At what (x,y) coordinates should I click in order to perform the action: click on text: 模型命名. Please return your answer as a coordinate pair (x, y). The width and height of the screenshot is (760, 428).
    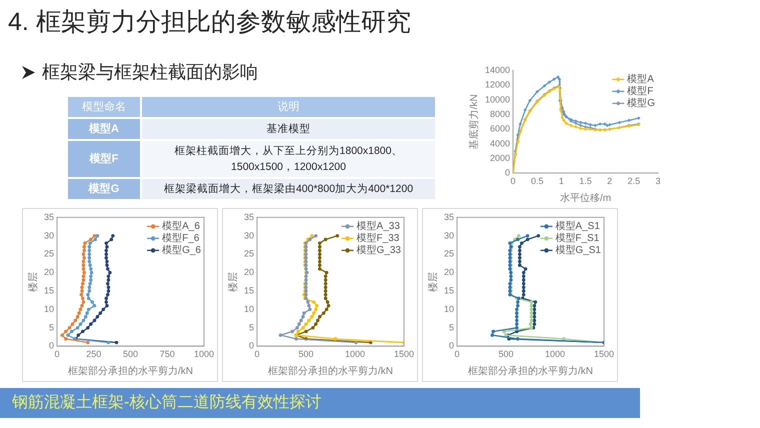
    Looking at the image, I should click on (104, 107).